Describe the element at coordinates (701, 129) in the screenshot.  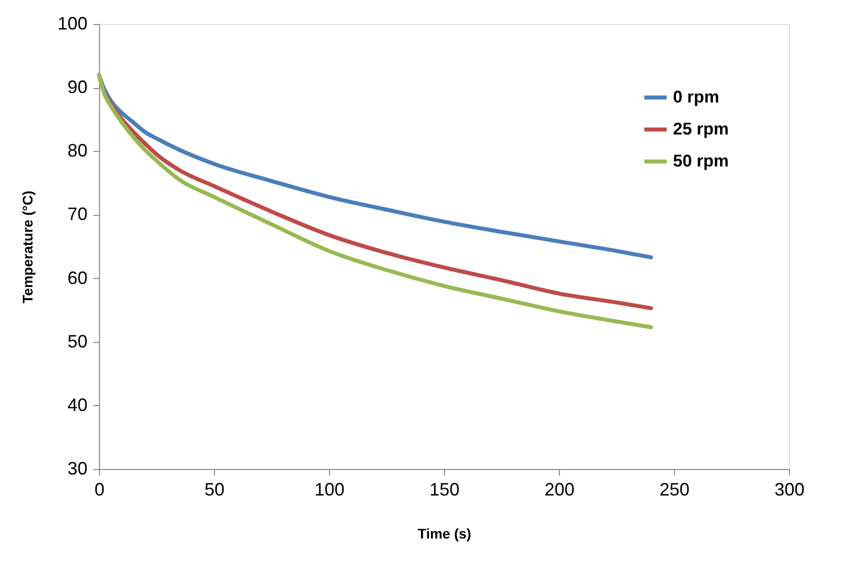
I see `legend-label: 25 rpm` at that location.